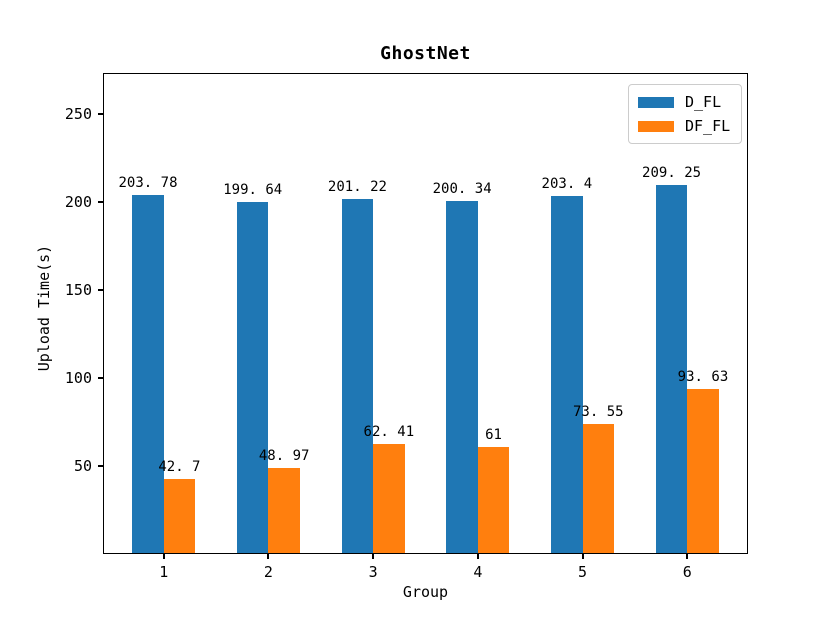 The width and height of the screenshot is (830, 623). Describe the element at coordinates (583, 572) in the screenshot. I see `x-tick-label: 5` at that location.